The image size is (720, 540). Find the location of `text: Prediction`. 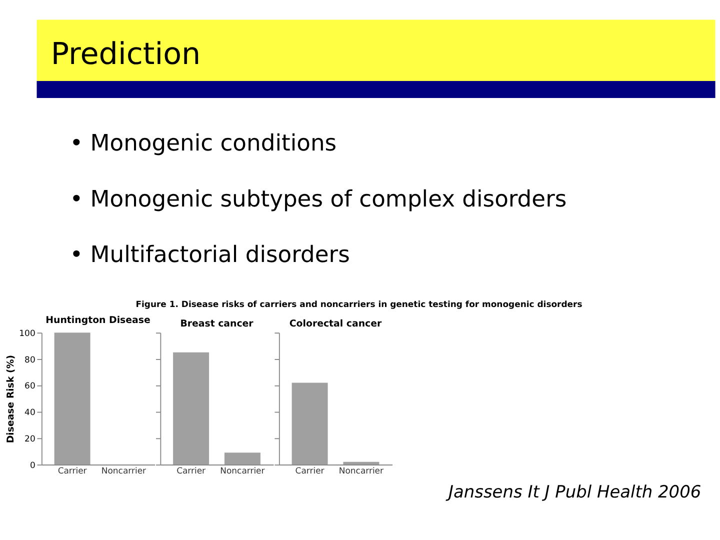

text: Prediction is located at coordinates (125, 54).